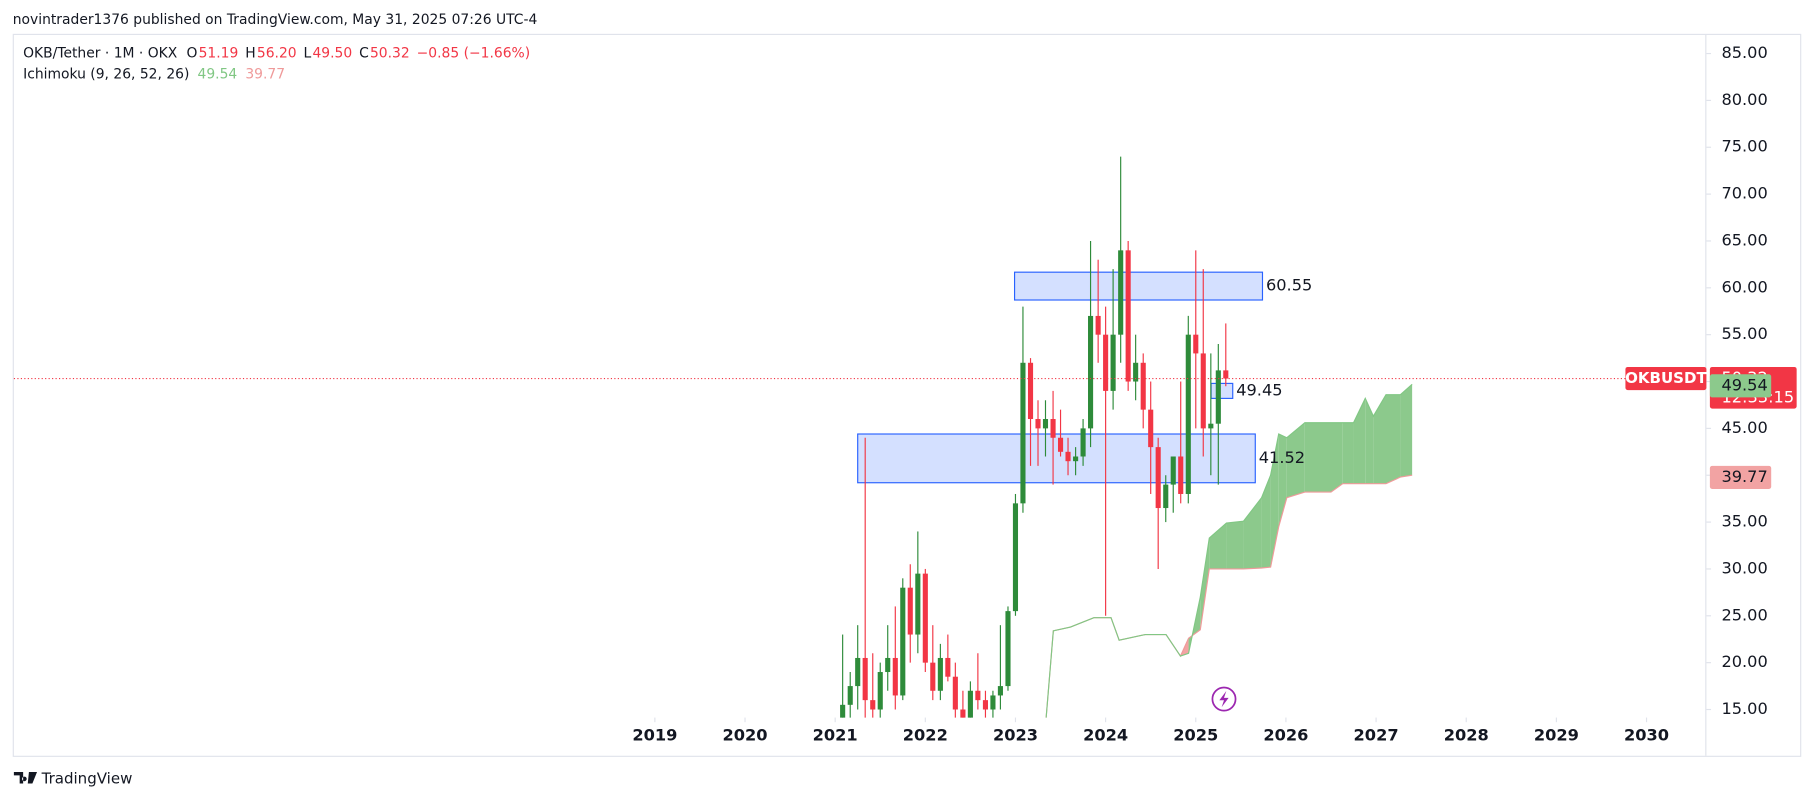 Image resolution: width=1814 pixels, height=800 pixels. What do you see at coordinates (277, 54) in the screenshot?
I see `legend-item: 56.20` at bounding box center [277, 54].